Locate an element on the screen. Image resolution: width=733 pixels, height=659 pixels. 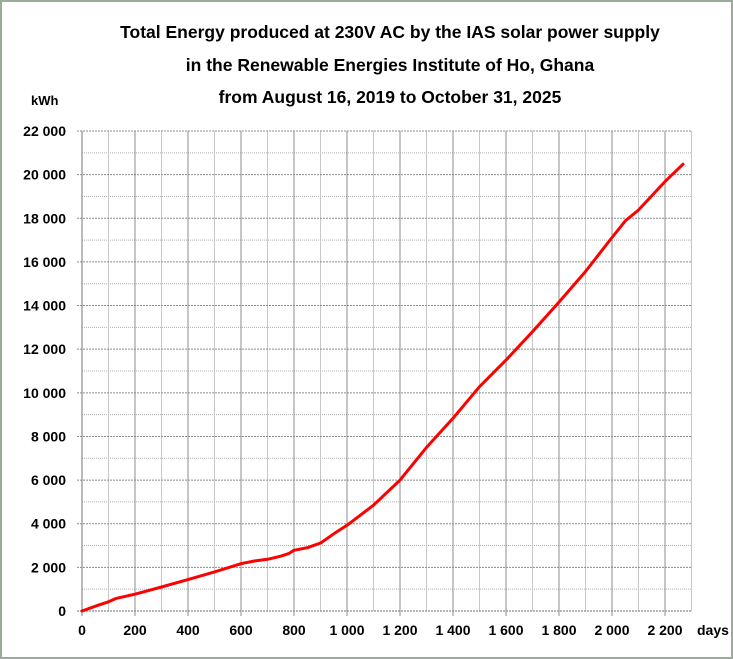
x-tick-label: 2 000 is located at coordinates (611, 630).